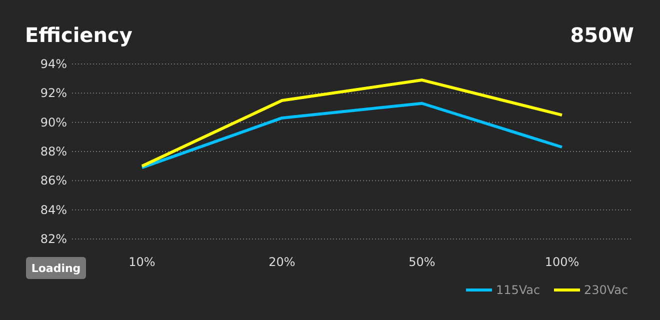  I want to click on loading-button: Loading, so click(56, 268).